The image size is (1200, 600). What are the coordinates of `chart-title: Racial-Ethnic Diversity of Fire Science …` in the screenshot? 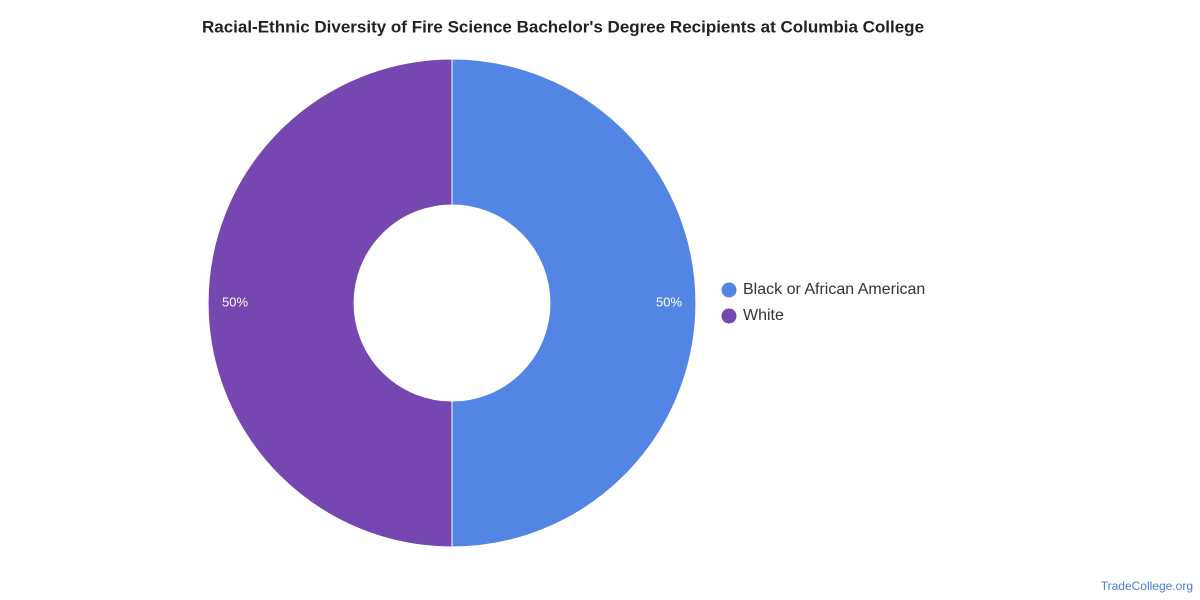 It's located at (563, 26).